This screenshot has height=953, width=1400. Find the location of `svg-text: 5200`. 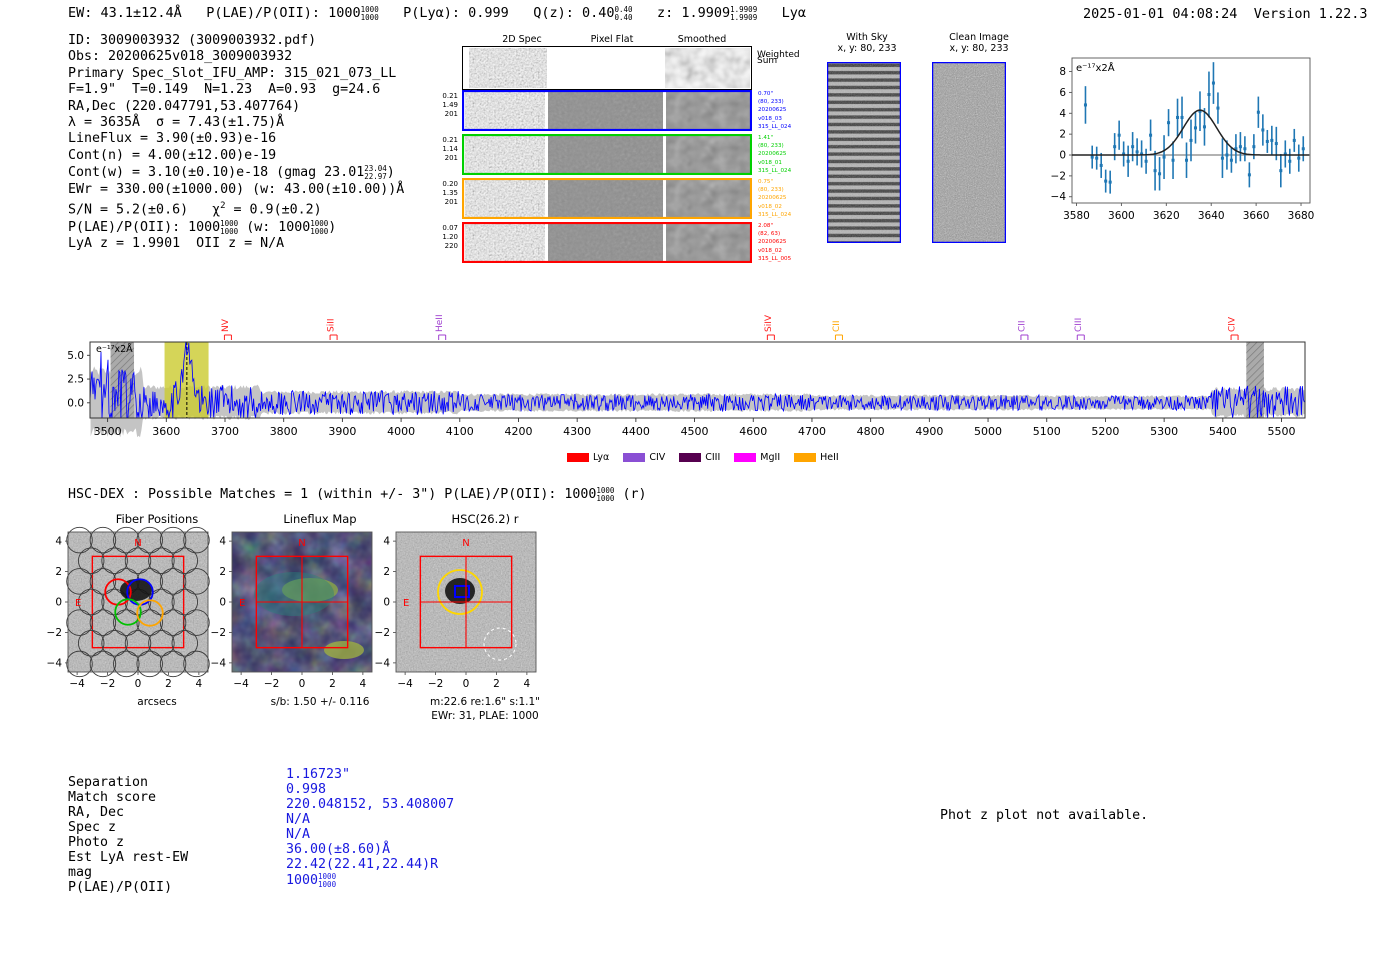

svg-text: 5200 is located at coordinates (1105, 431).